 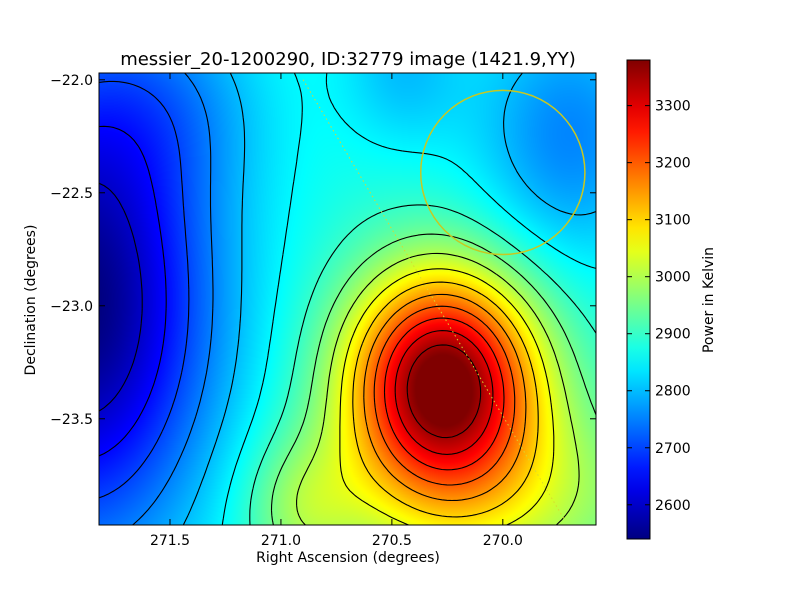 I want to click on y-tick-label: −23.0, so click(x=71, y=307).